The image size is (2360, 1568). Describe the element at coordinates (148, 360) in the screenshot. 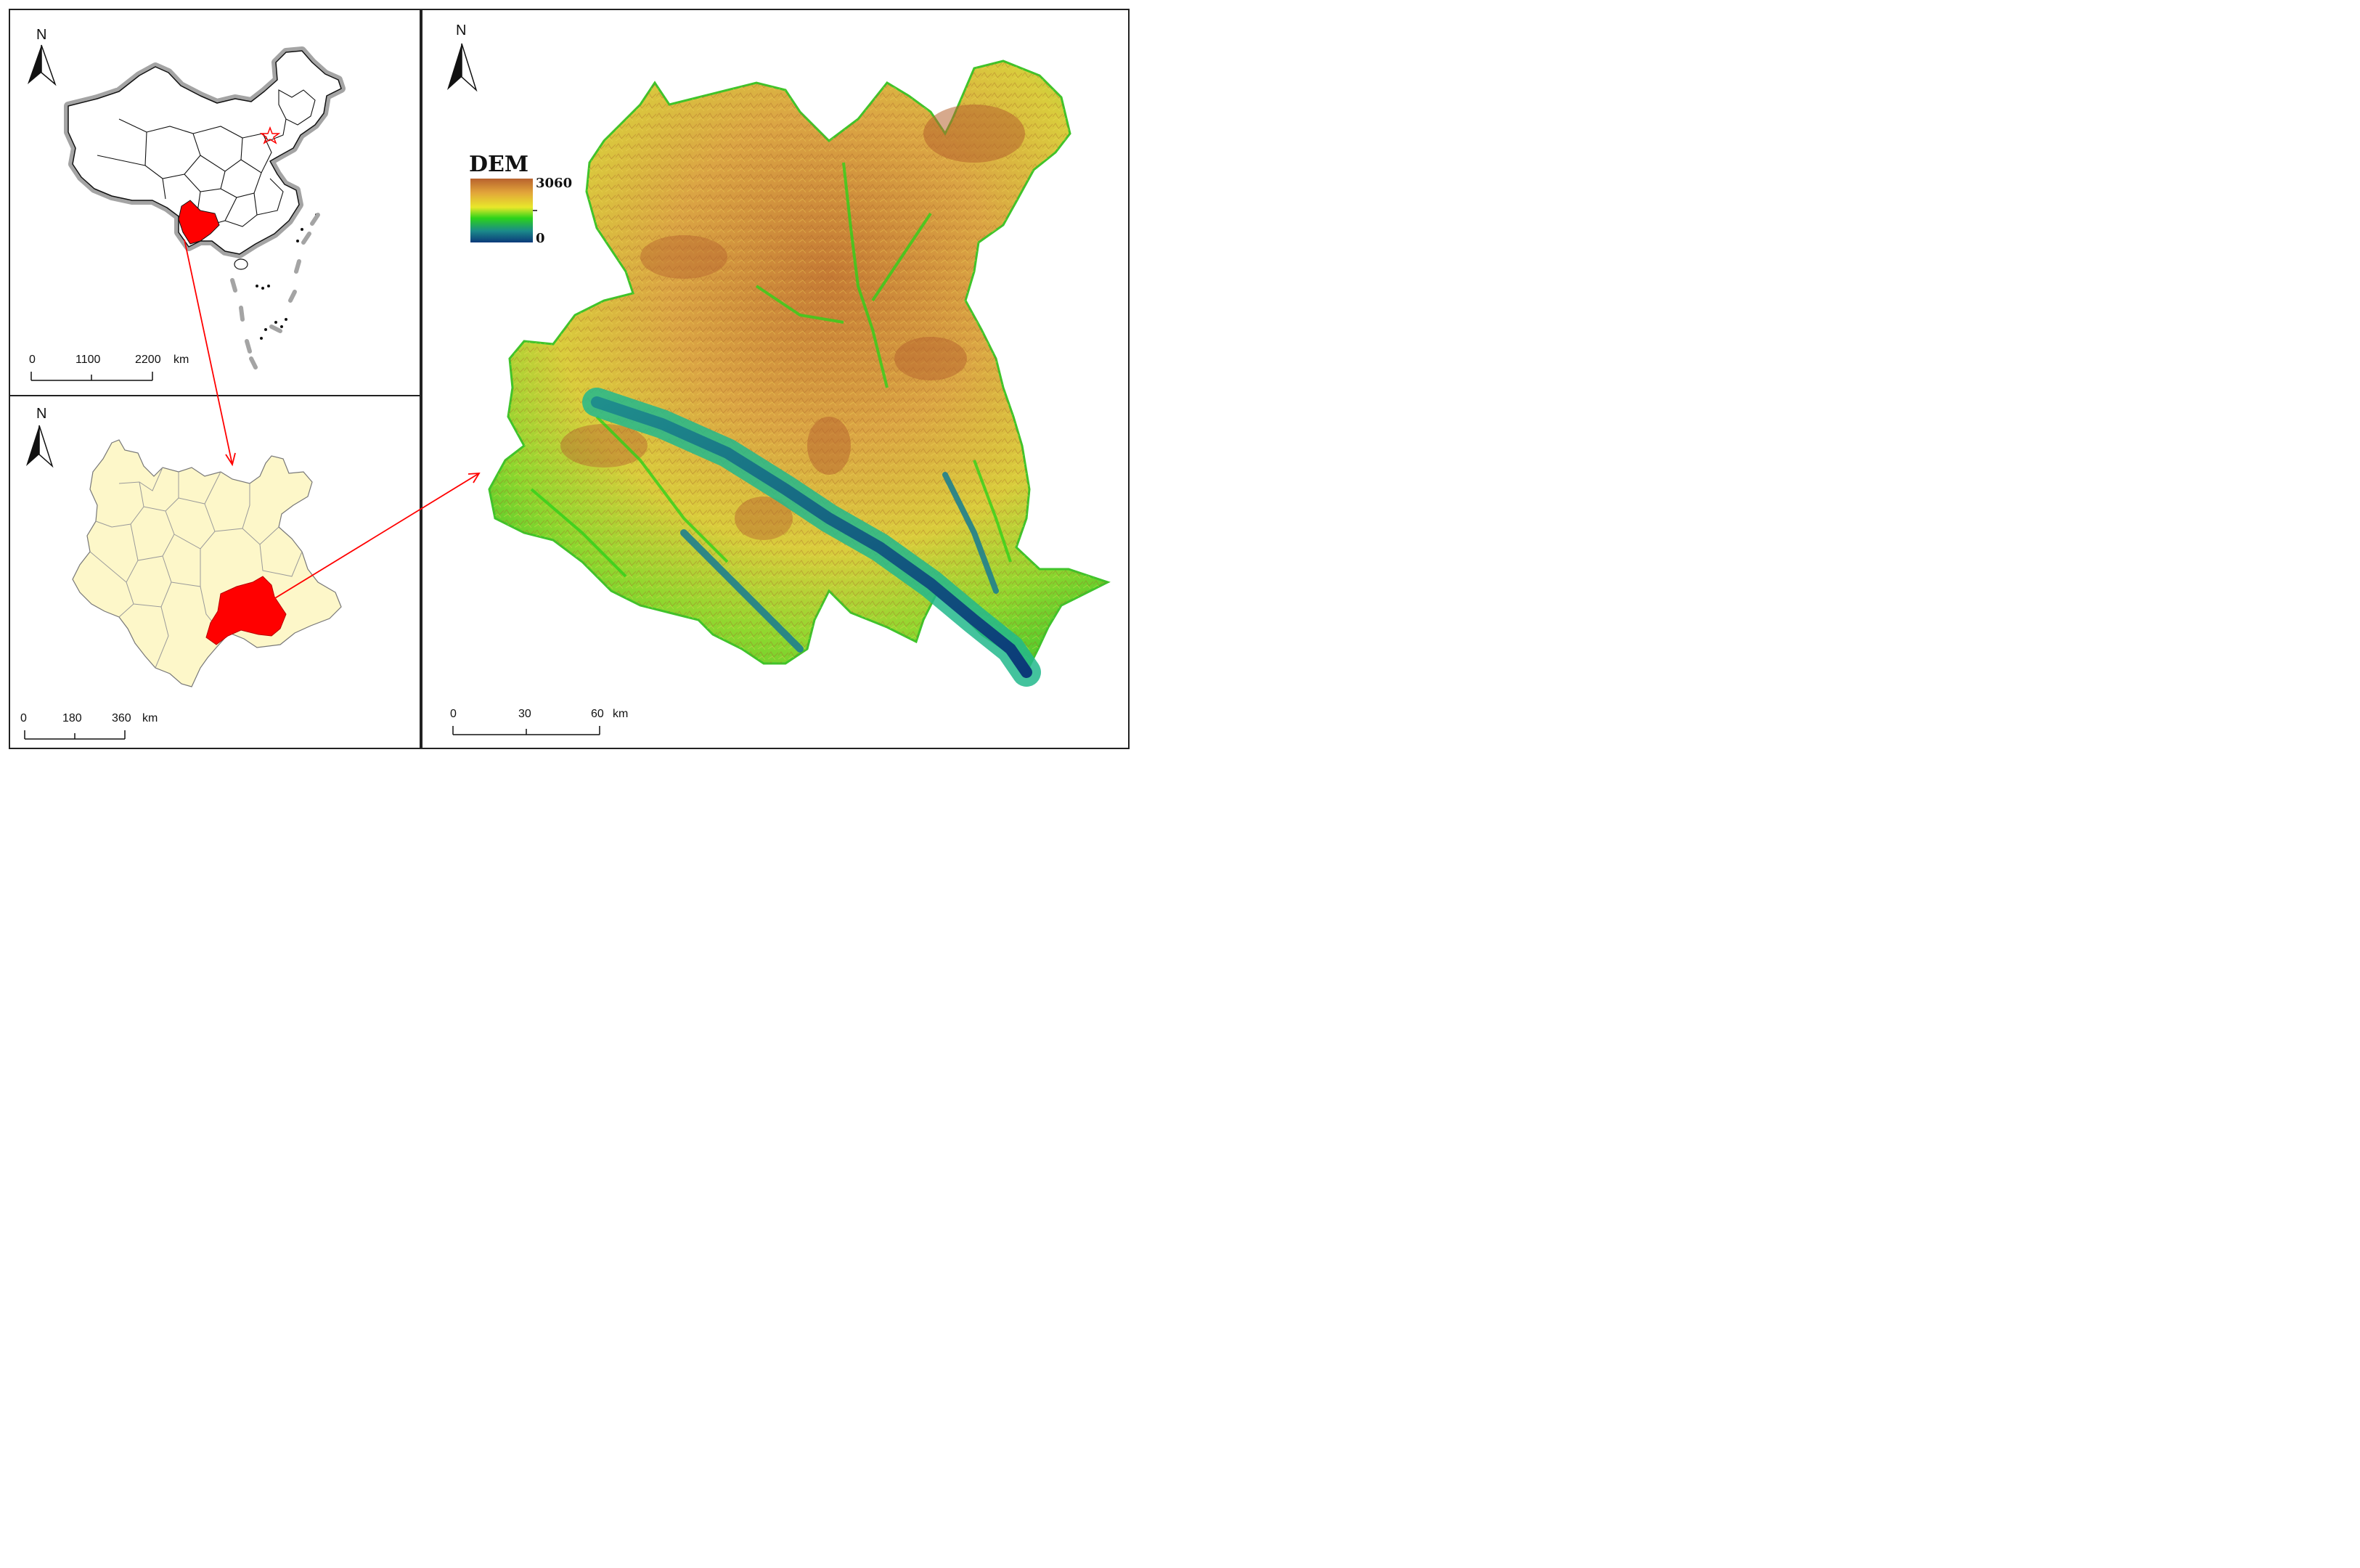

I see `scale-tick-2: 2200` at that location.